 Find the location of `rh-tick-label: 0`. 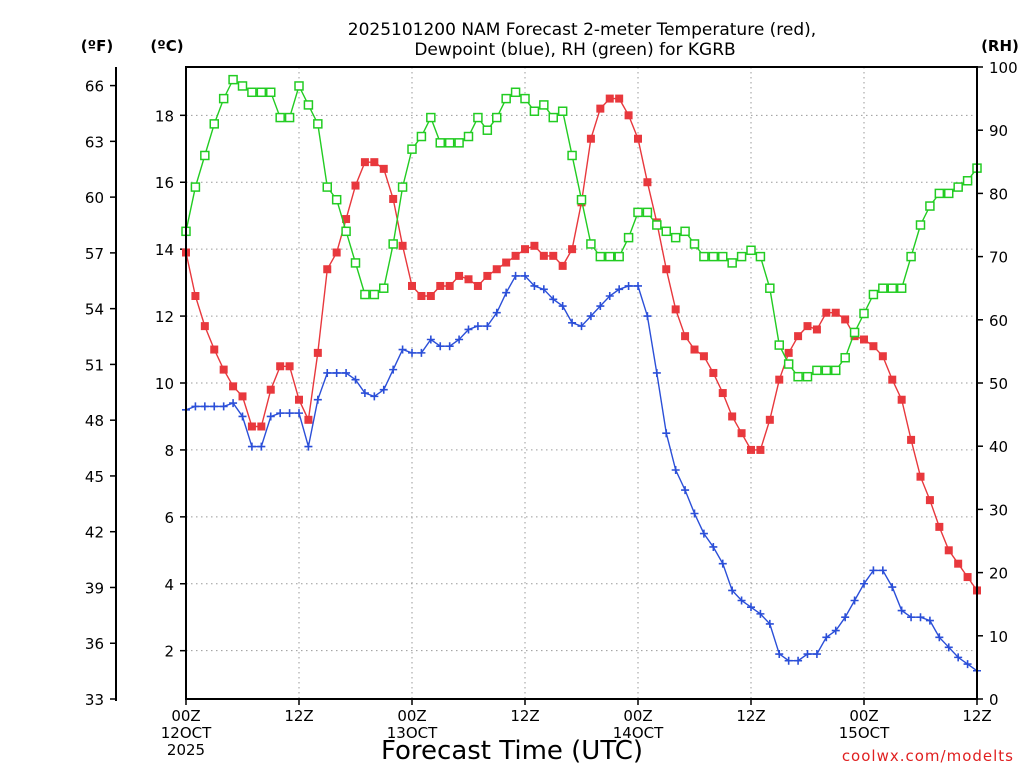

rh-tick-label: 0 is located at coordinates (994, 700).